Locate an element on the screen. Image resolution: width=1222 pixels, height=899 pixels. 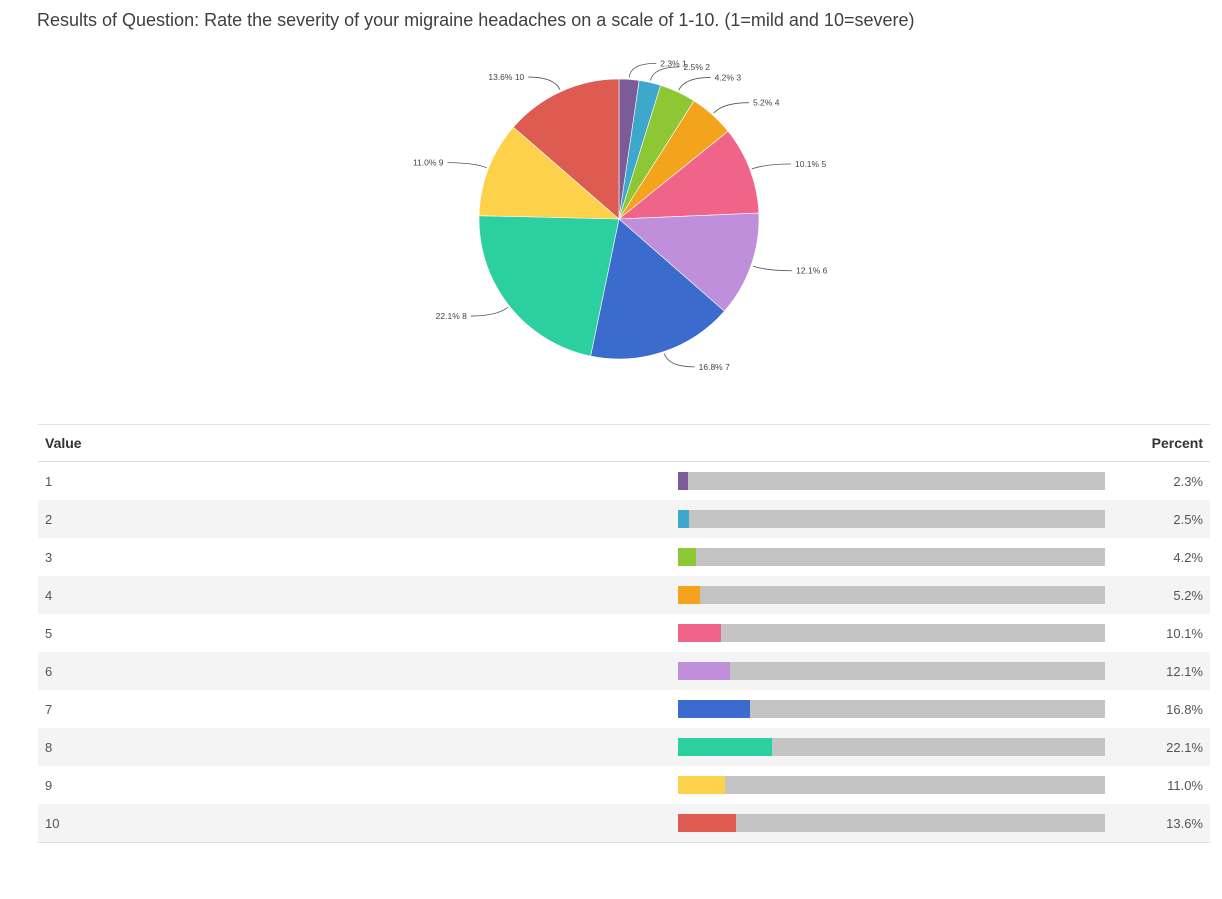
pie-label-2: 2.5% 2 is located at coordinates (697, 67).